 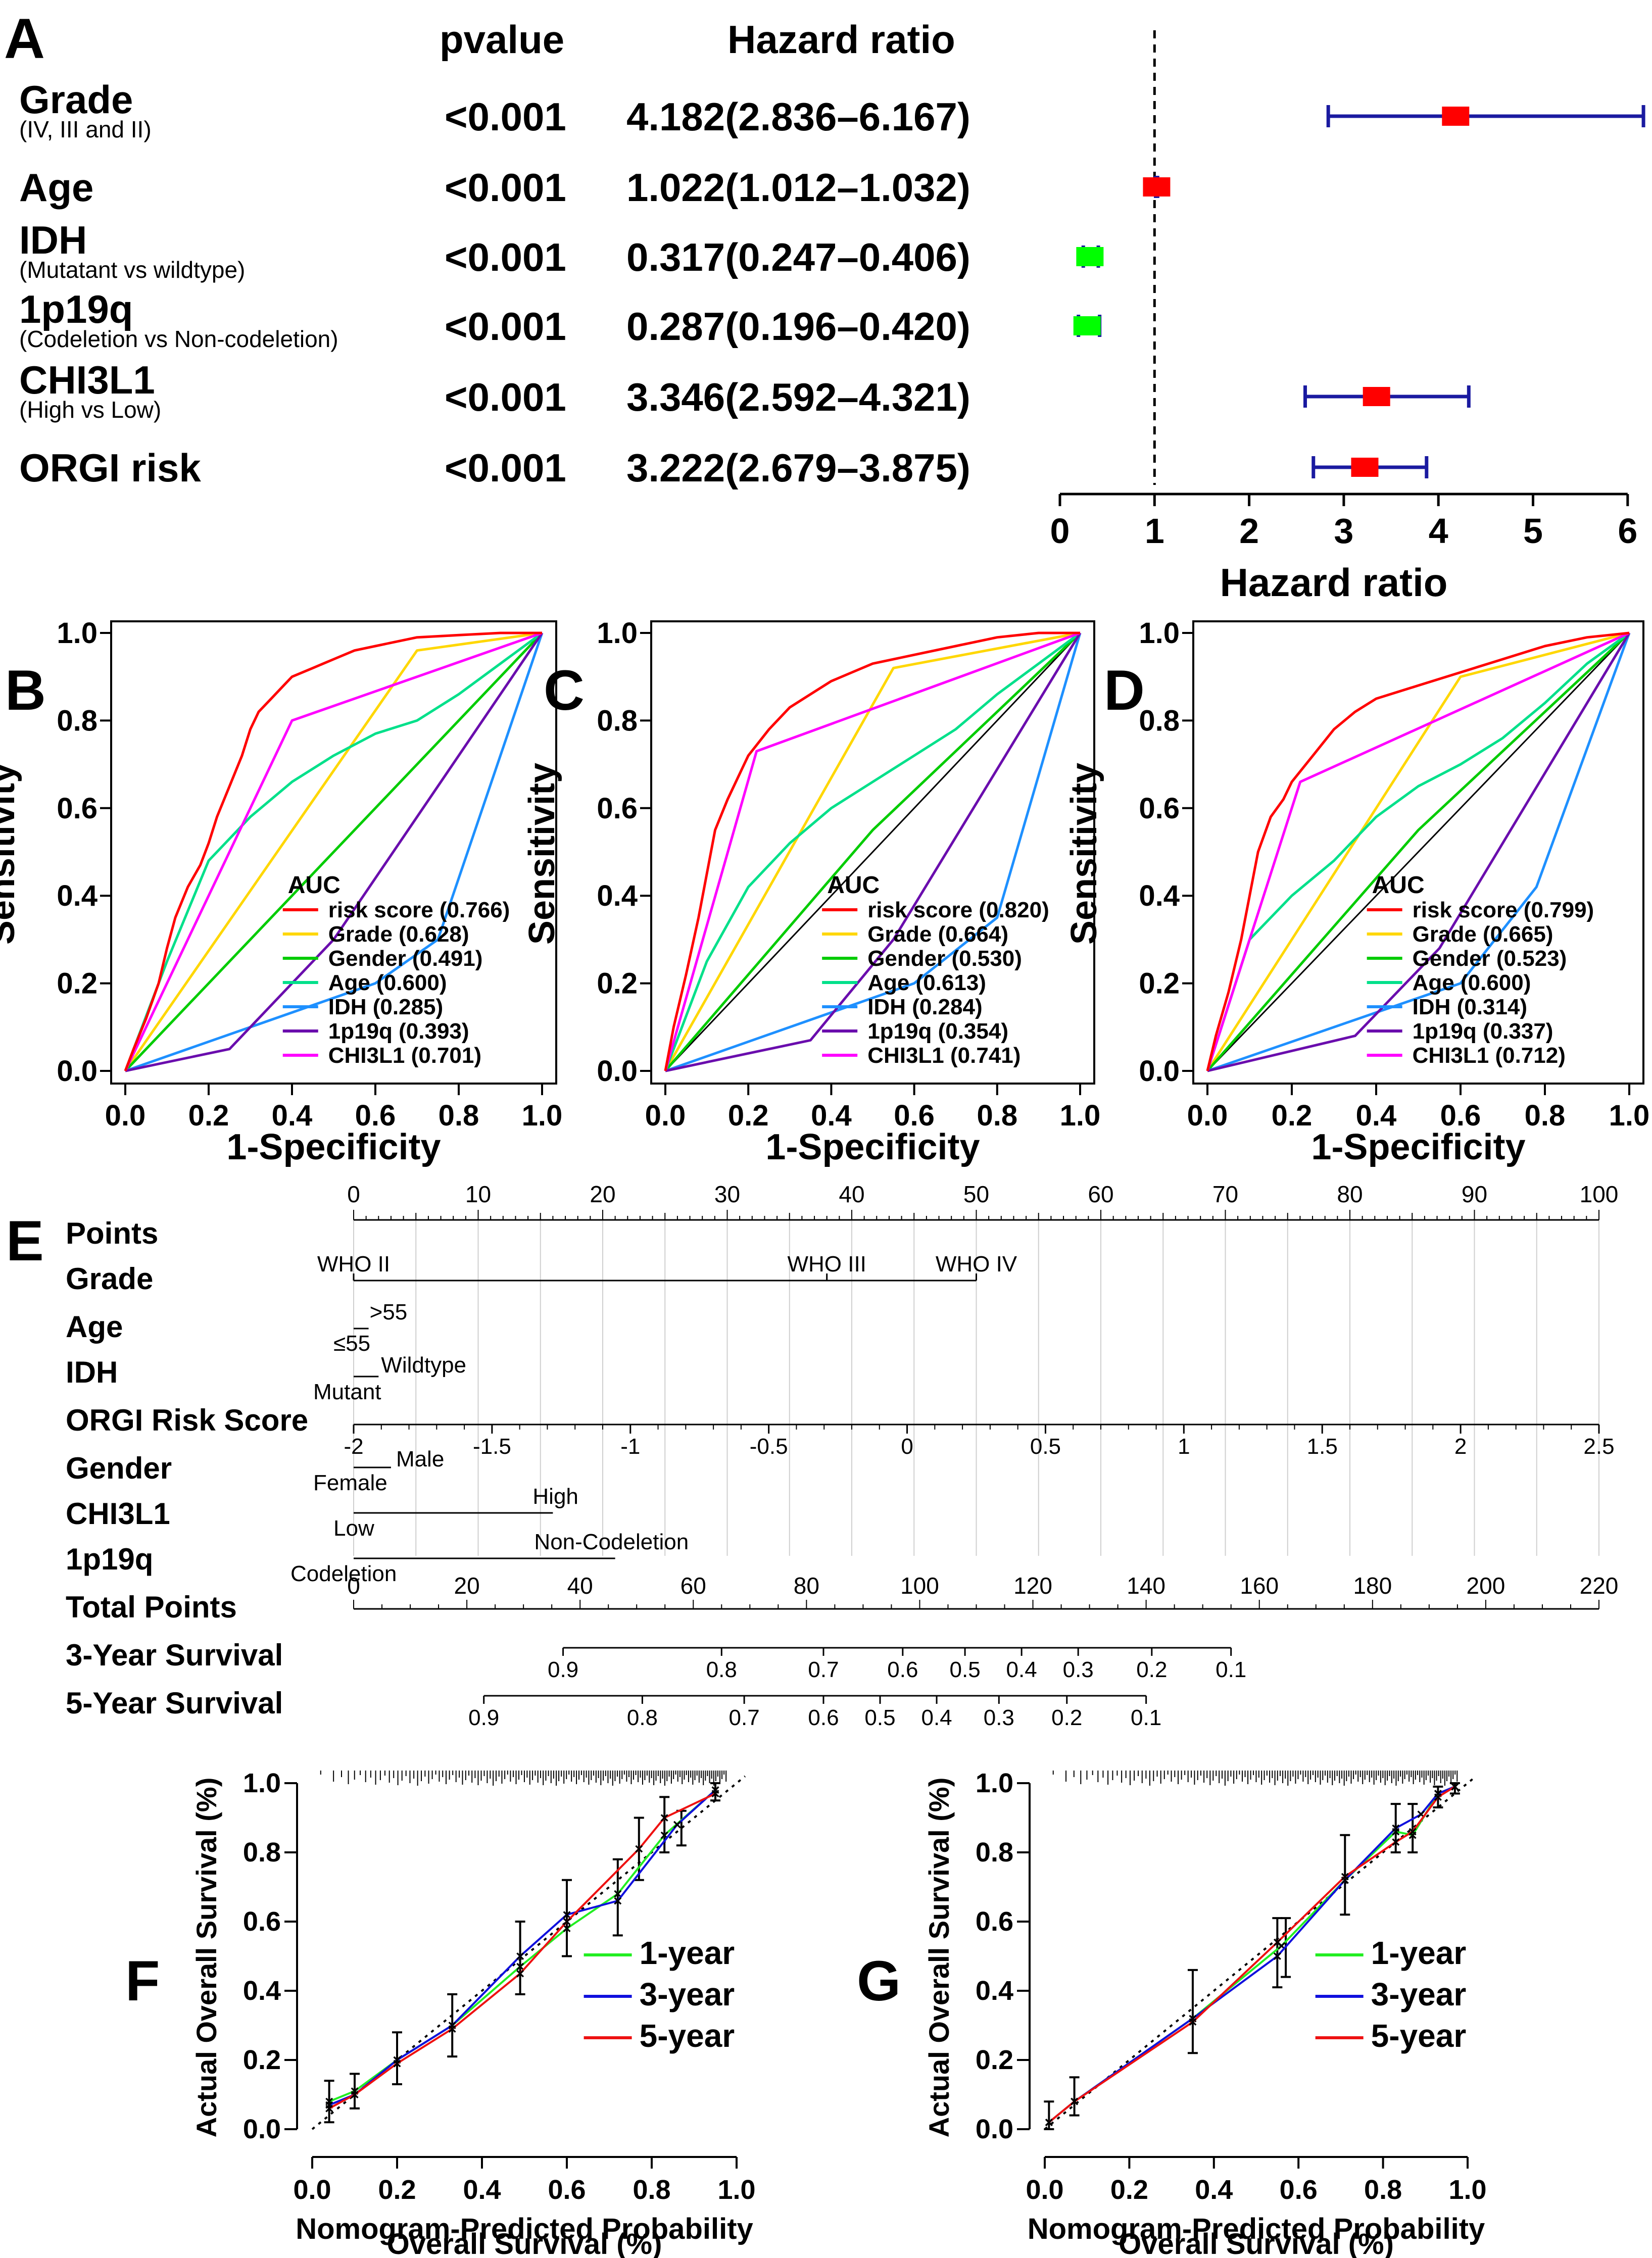 What do you see at coordinates (823, 1670) in the screenshot?
I see `surv3-tick-label: 0.7` at bounding box center [823, 1670].